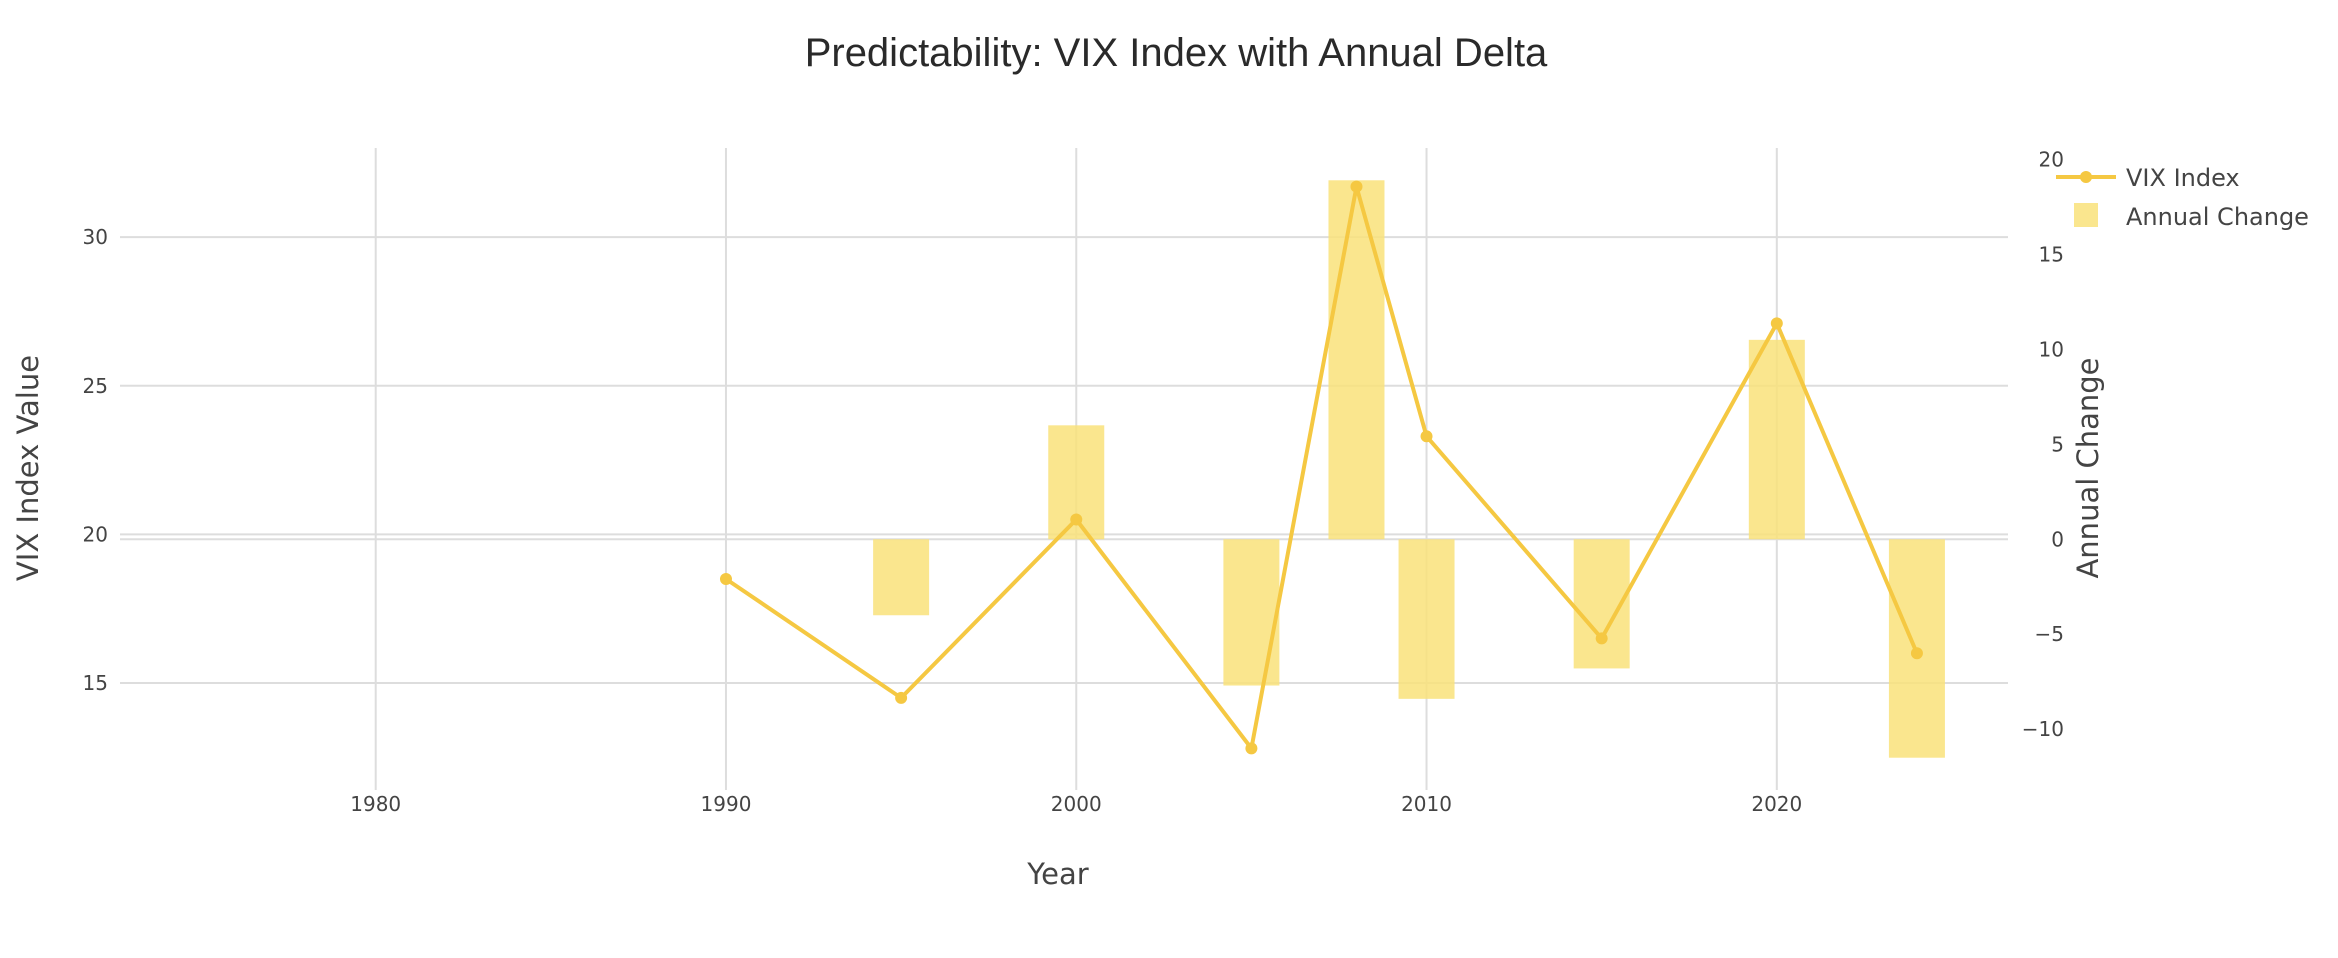 This screenshot has height=958, width=2338. I want to click on y-tick-label: 25, so click(95, 386).